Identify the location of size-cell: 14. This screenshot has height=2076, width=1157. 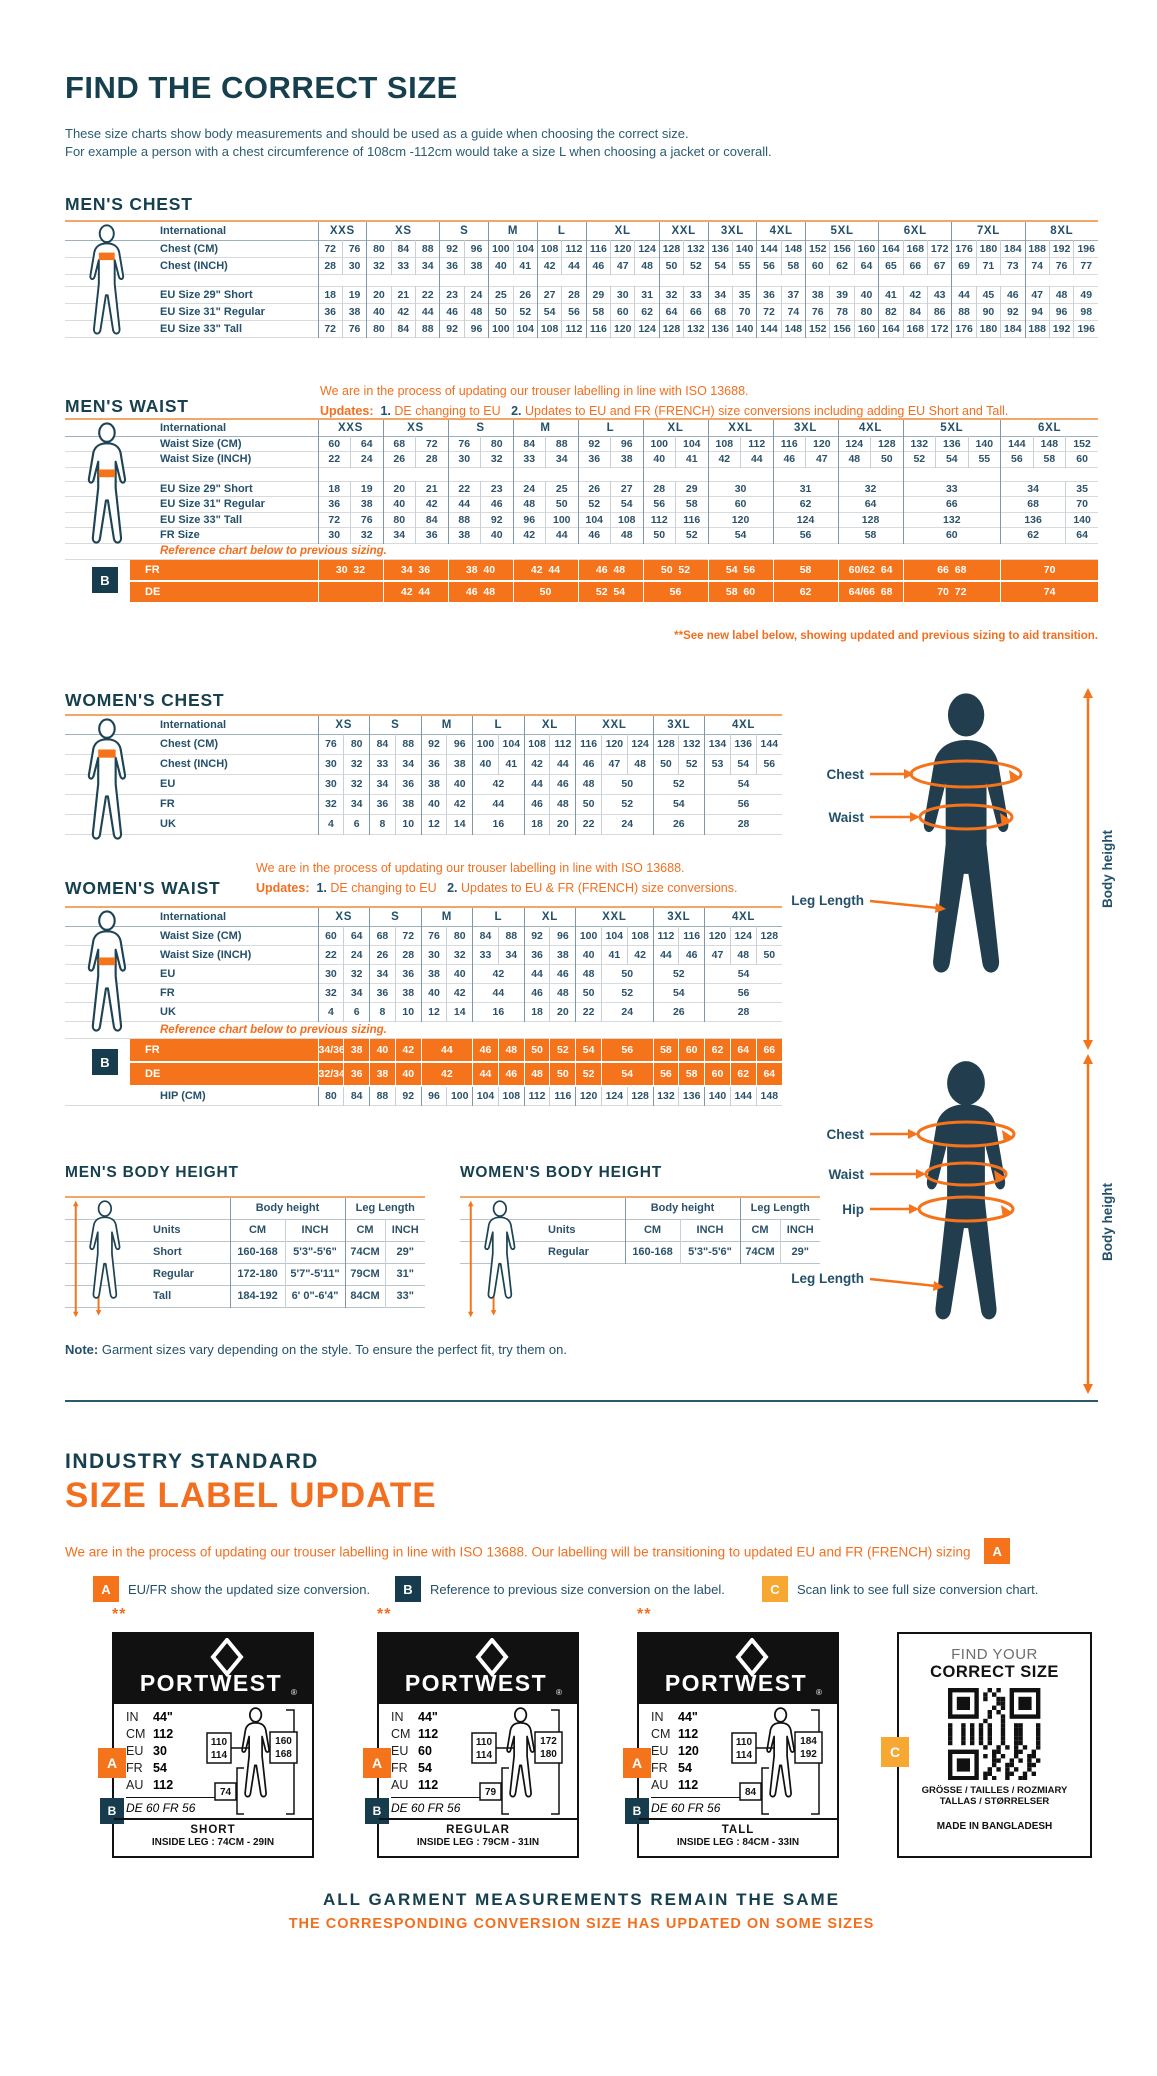
(460, 824).